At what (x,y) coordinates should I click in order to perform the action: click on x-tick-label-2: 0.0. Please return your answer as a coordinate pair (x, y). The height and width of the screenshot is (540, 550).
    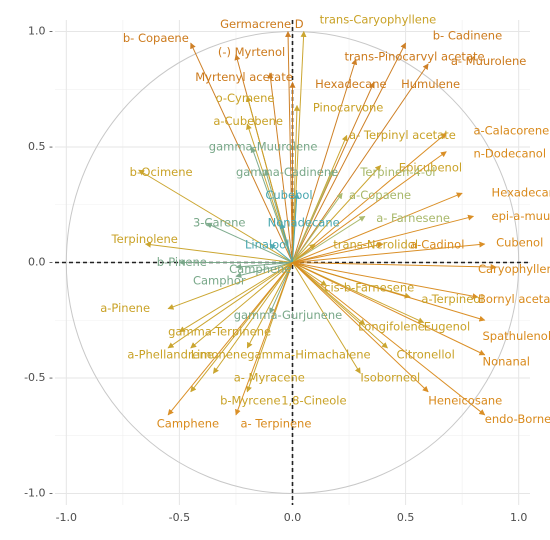
    Looking at the image, I should click on (293, 517).